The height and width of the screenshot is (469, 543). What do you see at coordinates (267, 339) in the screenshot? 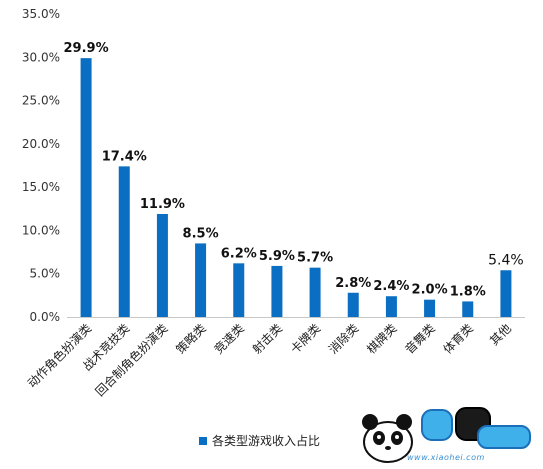
I see `x-category-label: 射击类` at bounding box center [267, 339].